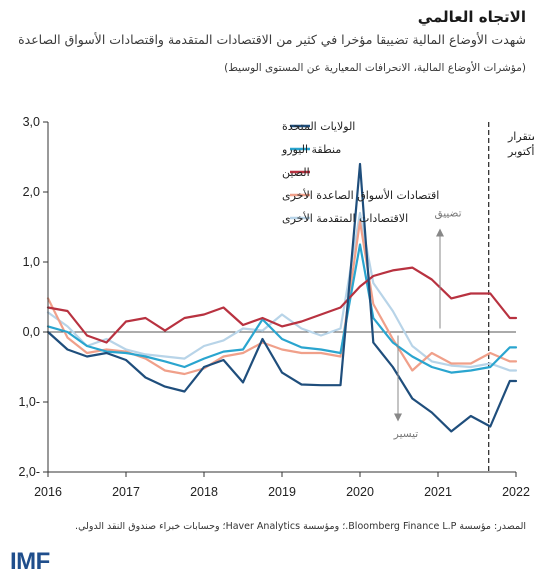 Image resolution: width=534 pixels, height=582 pixels. What do you see at coordinates (440, 232) in the screenshot?
I see `tightening-arrow-head` at bounding box center [440, 232].